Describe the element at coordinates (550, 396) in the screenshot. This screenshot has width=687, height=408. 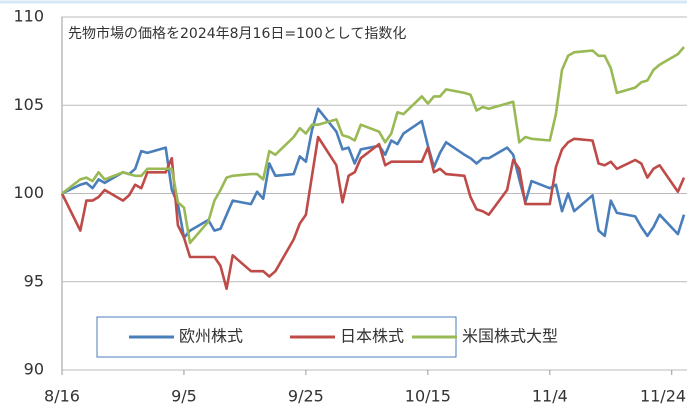
I see `x-tick-label: 11/4` at that location.